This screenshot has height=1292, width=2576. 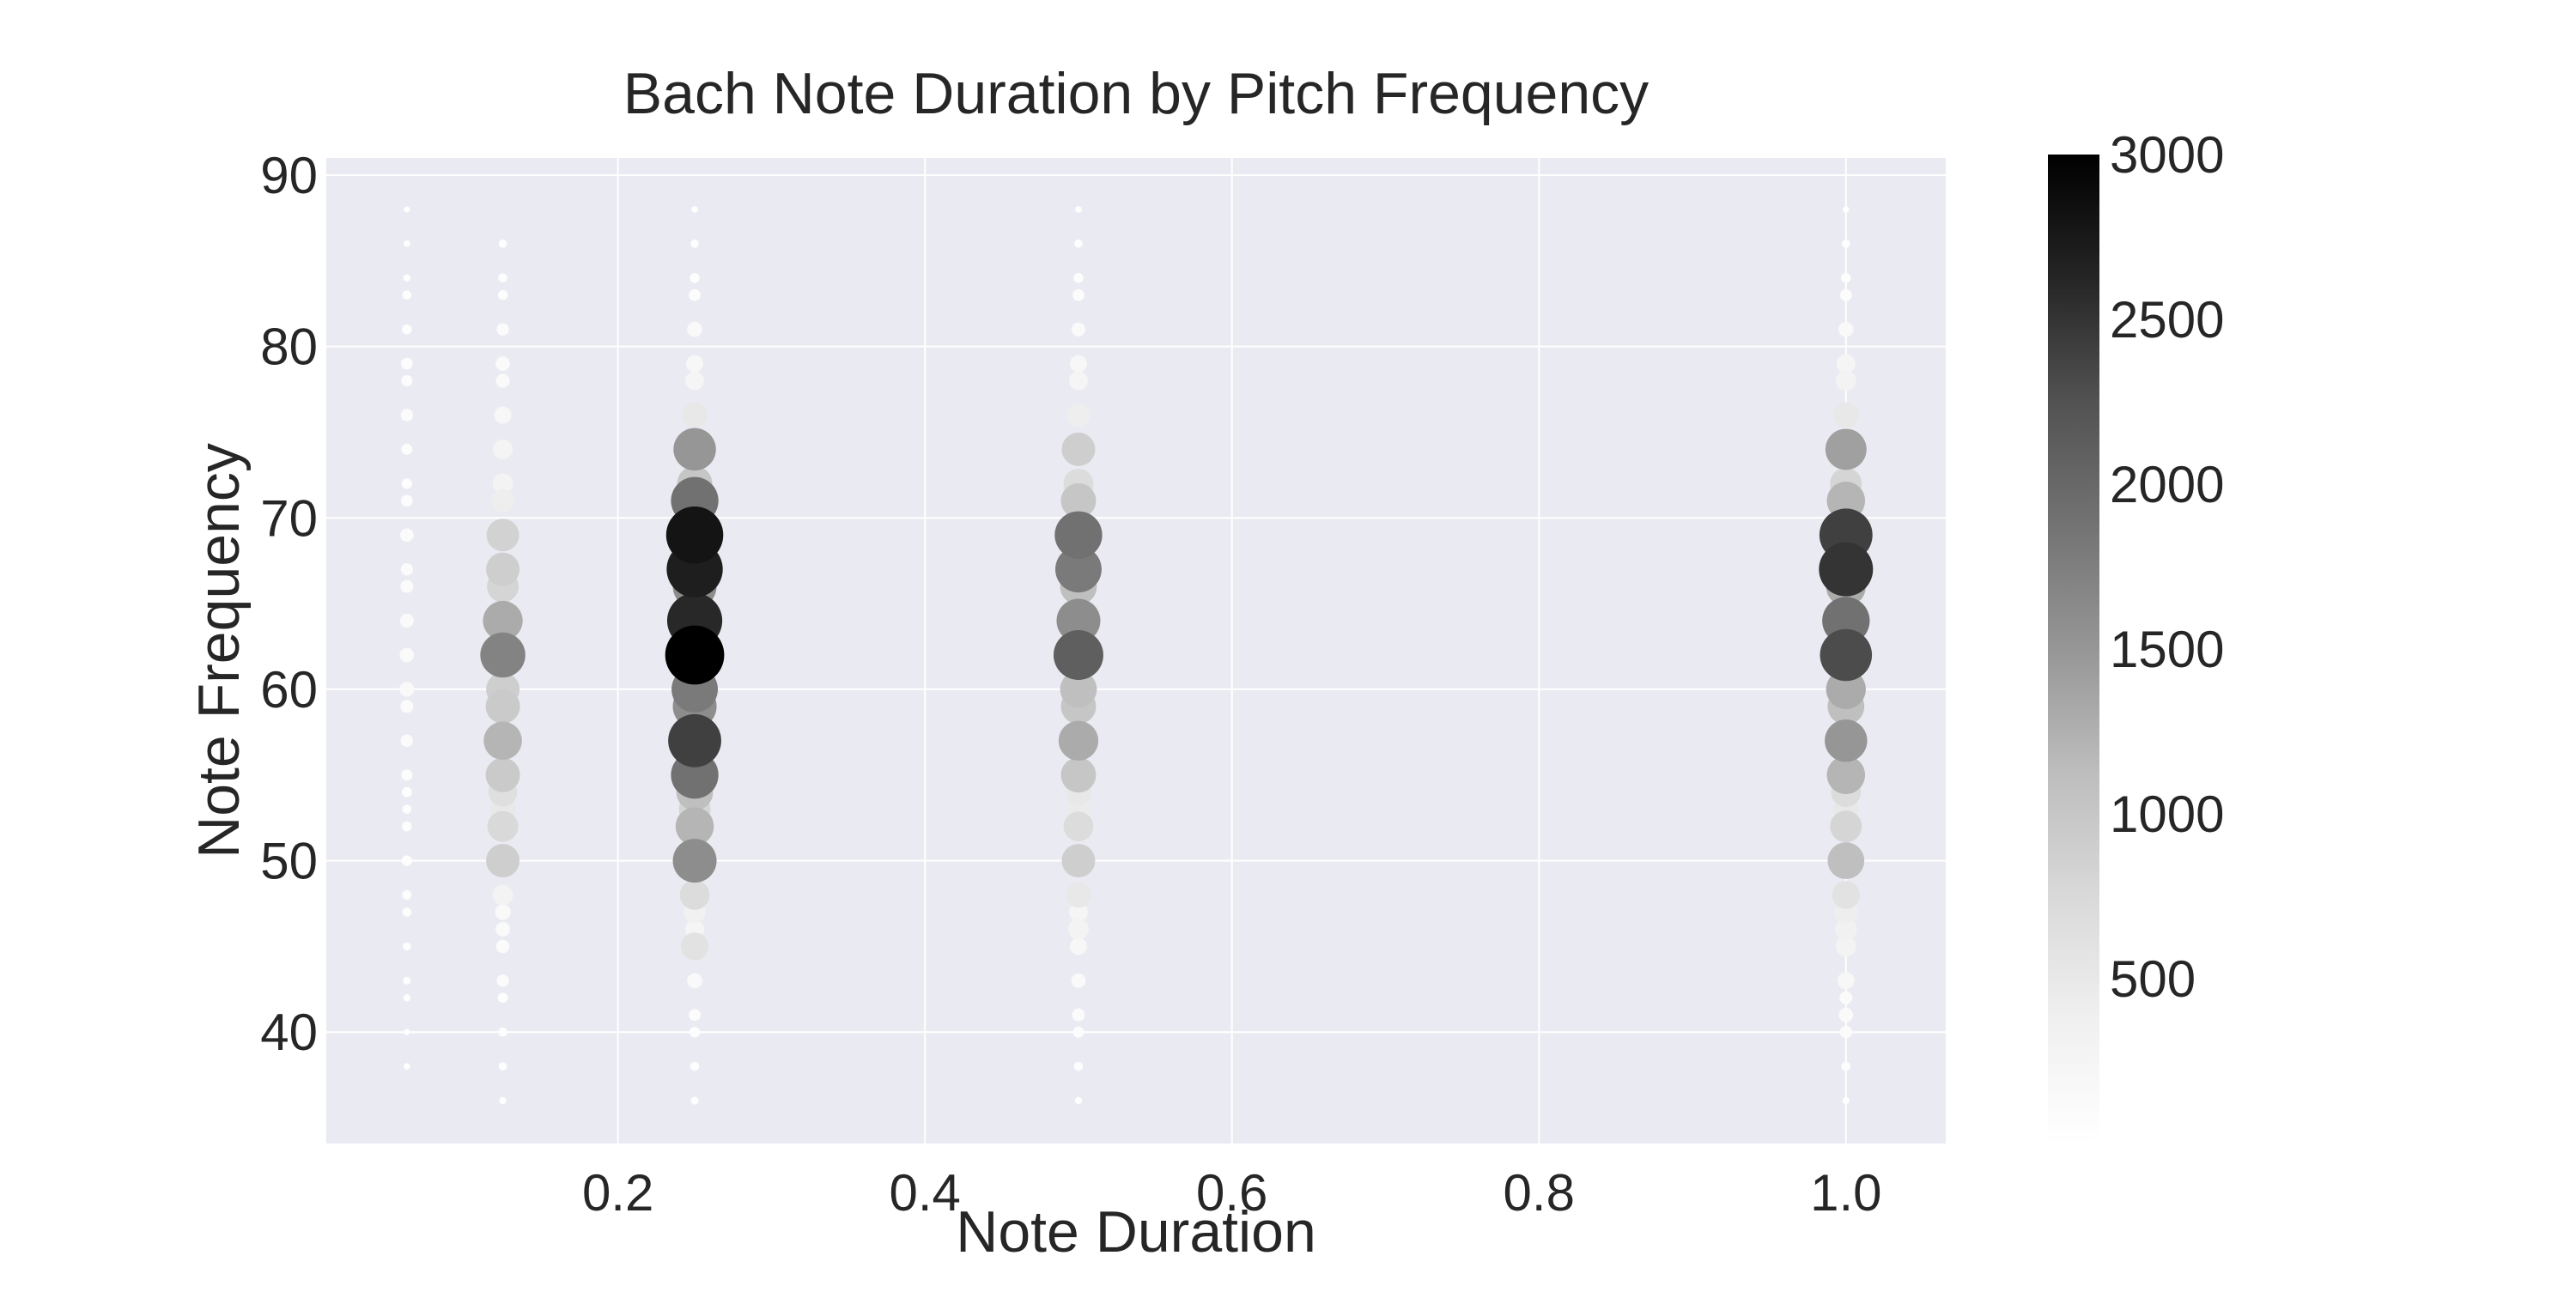 What do you see at coordinates (1845, 1193) in the screenshot?
I see `x-tick-label: 1.0` at bounding box center [1845, 1193].